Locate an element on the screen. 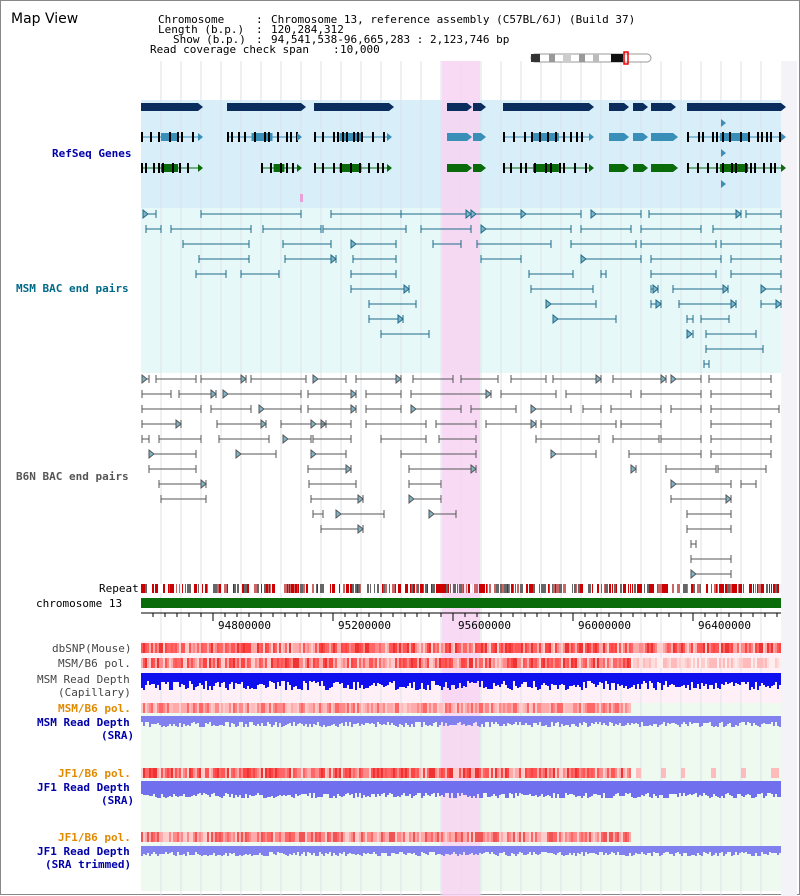 The width and height of the screenshot is (800, 896). jf1-b6-pol-track-label: JF1/B6 pol. is located at coordinates (94, 773).